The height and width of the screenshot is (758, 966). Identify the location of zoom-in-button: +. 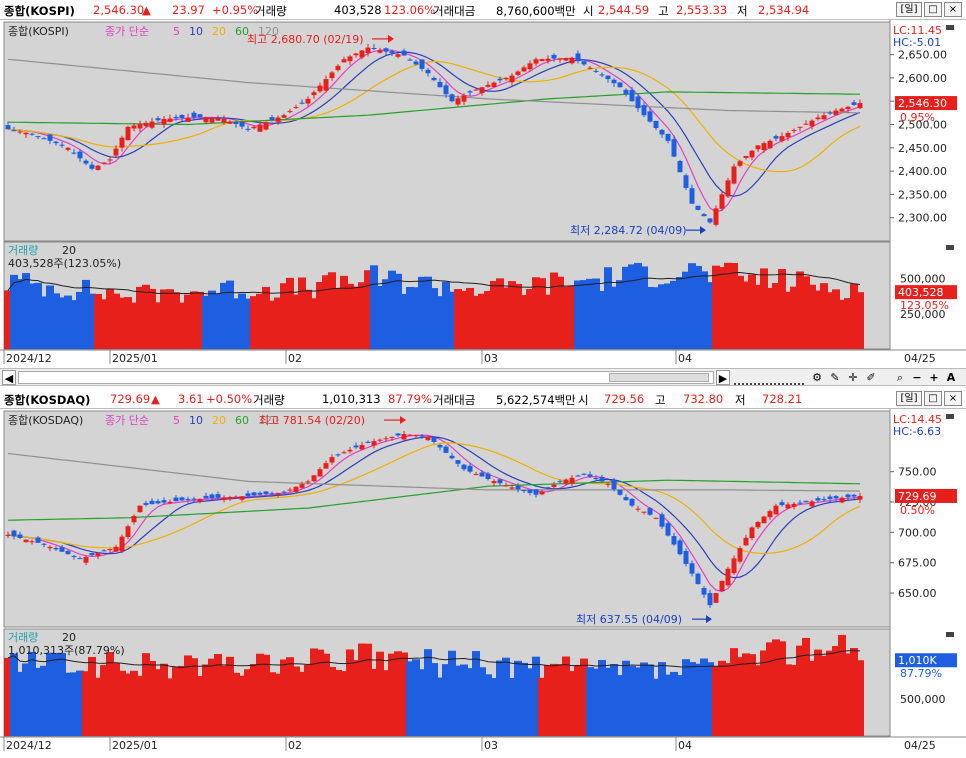
(934, 377).